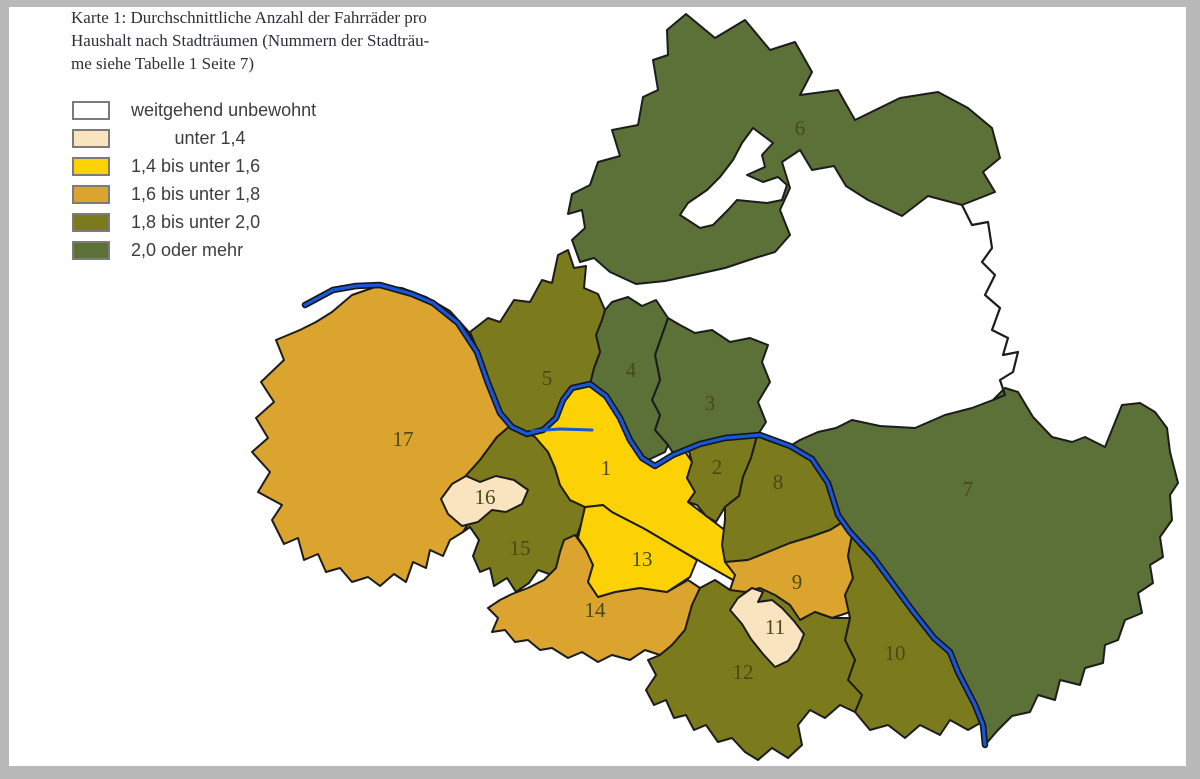  What do you see at coordinates (990, 303) in the screenshot?
I see `city-boundary-east` at bounding box center [990, 303].